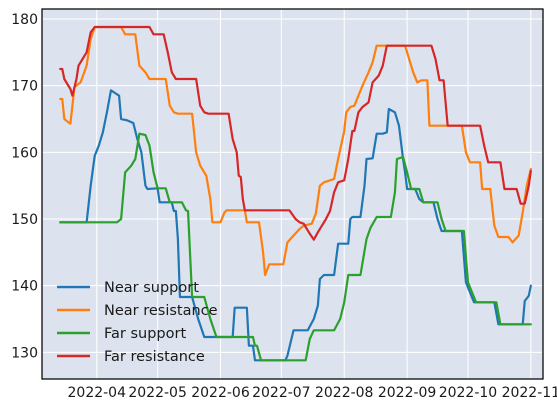  Describe the element at coordinates (145, 334) in the screenshot. I see `legend-label: Far support` at that location.